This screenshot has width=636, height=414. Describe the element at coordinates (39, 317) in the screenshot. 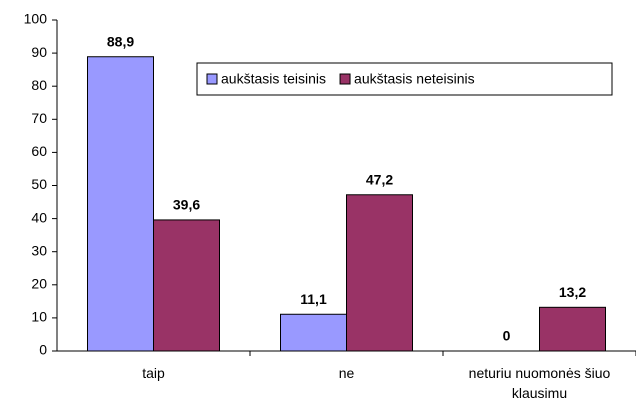

I see `y-tick-label: 10` at that location.